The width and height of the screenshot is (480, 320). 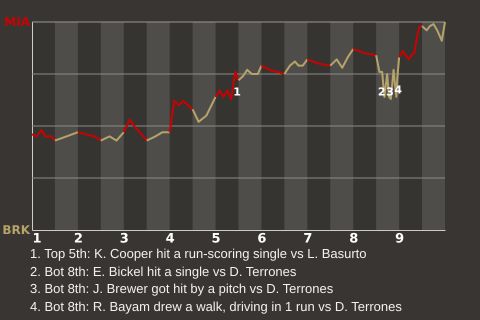 I want to click on annotation: 1, so click(x=237, y=92).